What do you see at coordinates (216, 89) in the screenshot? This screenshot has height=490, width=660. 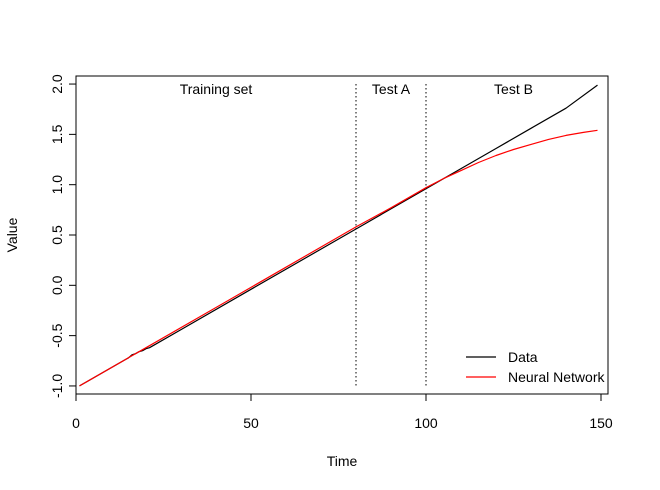 I see `region-label: Training set` at bounding box center [216, 89].